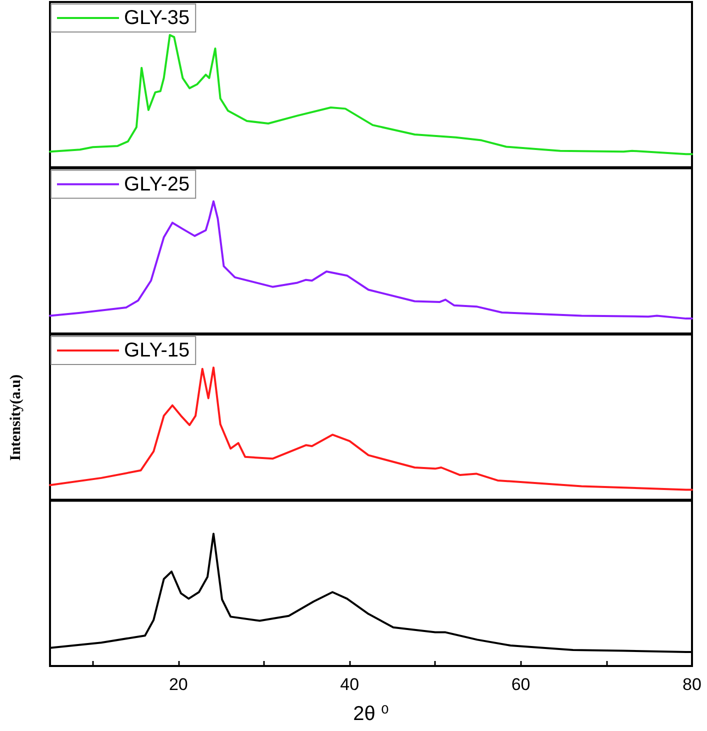 The width and height of the screenshot is (707, 731). Describe the element at coordinates (371, 714) in the screenshot. I see `x-axis-title: 2θ ⁰` at that location.